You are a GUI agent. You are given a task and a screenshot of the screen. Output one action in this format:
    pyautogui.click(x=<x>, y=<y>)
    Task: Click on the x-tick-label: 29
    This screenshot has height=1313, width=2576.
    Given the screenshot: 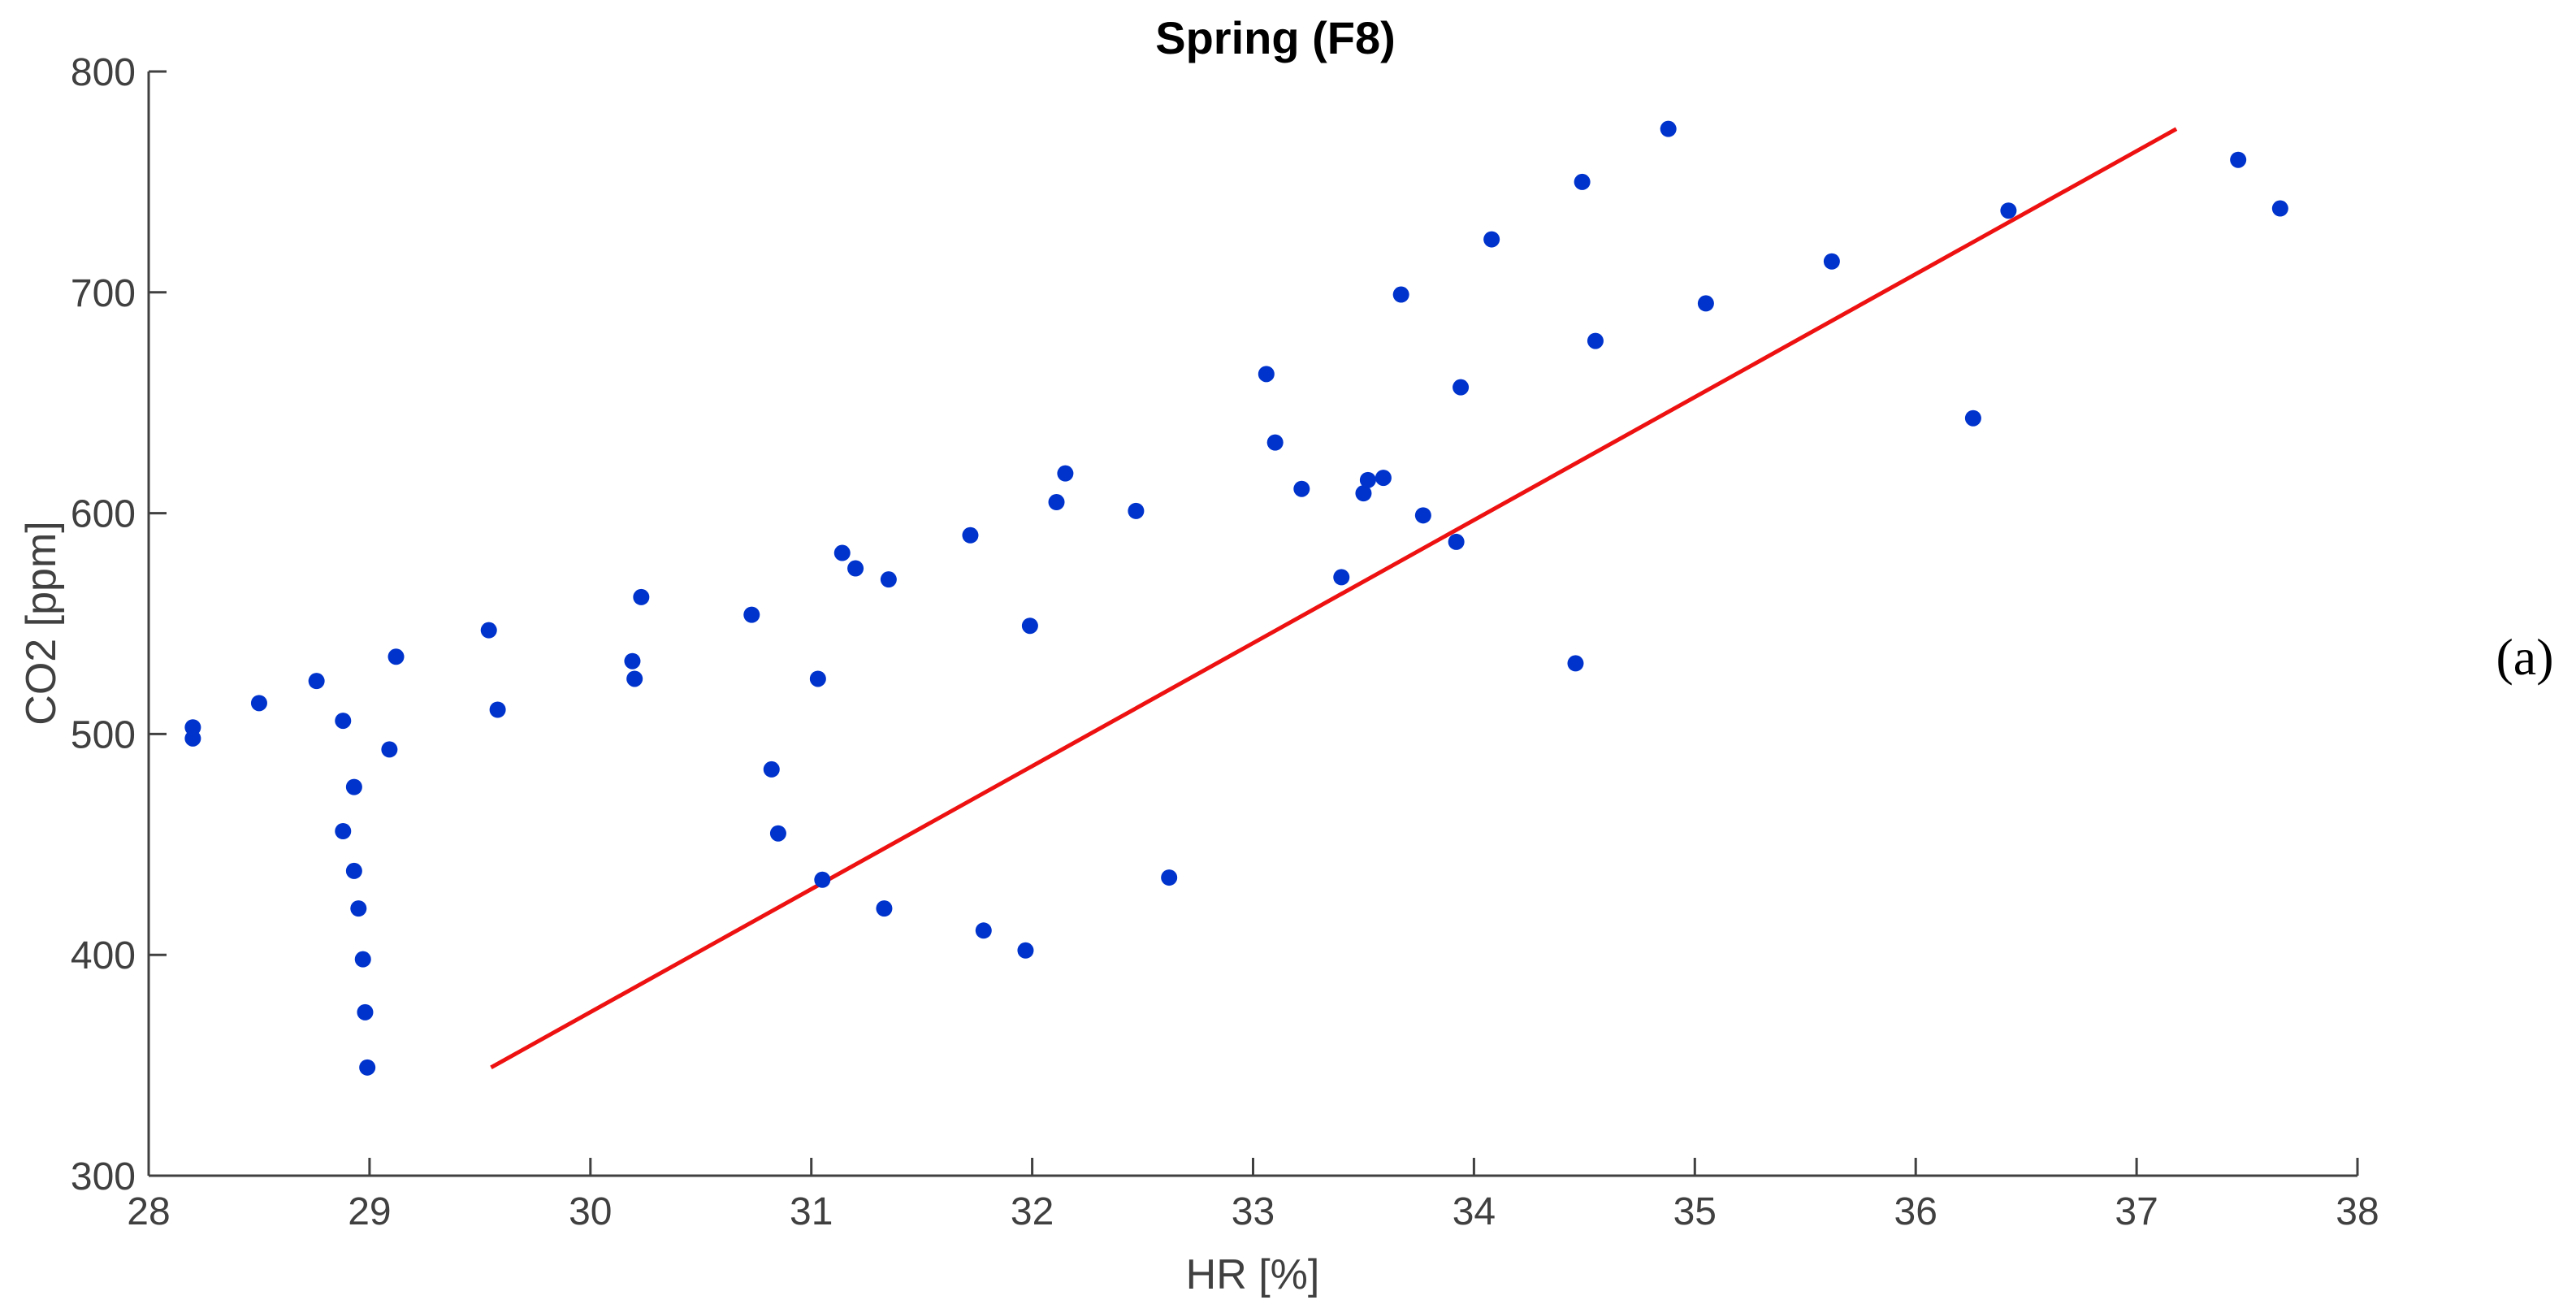 What is the action you would take?
    pyautogui.click(x=369, y=1211)
    